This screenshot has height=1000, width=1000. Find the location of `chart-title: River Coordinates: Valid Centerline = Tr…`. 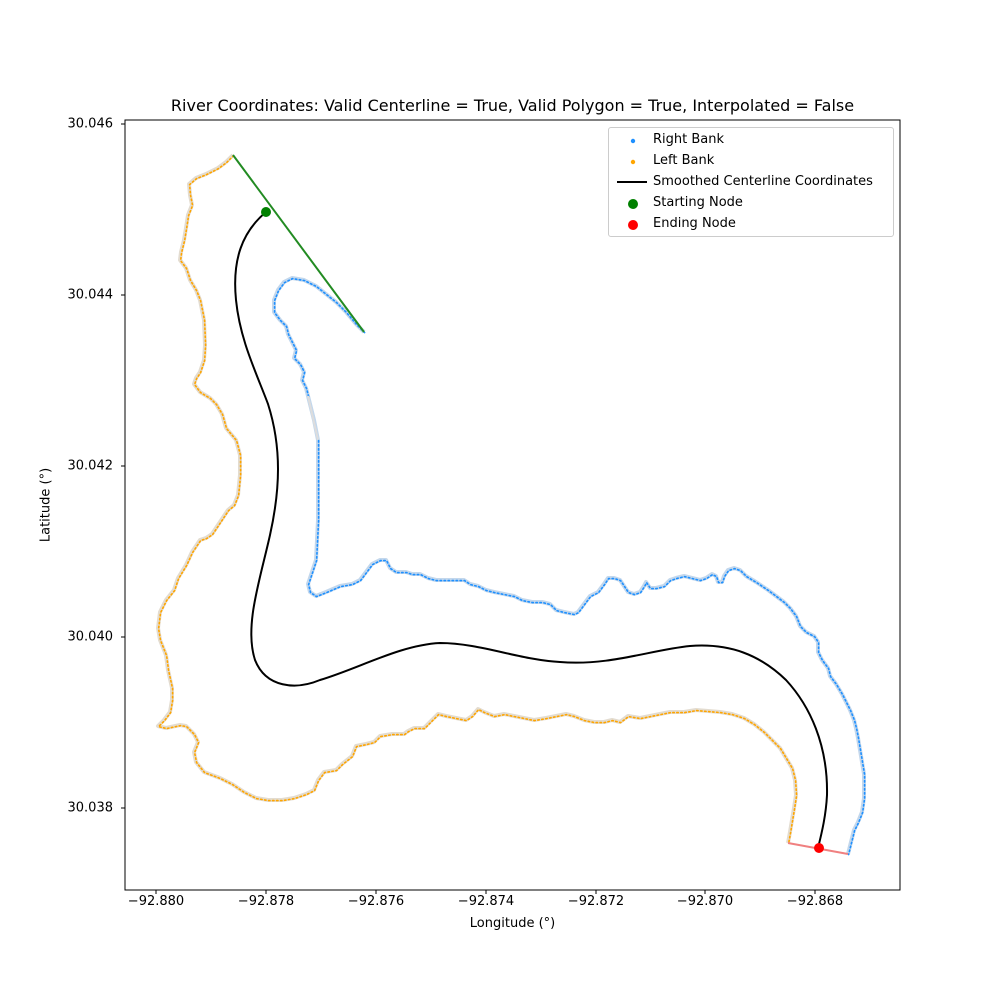

chart-title: River Coordinates: Valid Centerline = Tr… is located at coordinates (512, 105).